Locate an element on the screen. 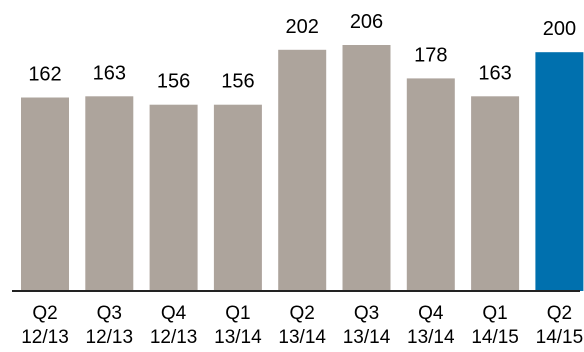  category-label-7: Q1 14/15 is located at coordinates (495, 325).